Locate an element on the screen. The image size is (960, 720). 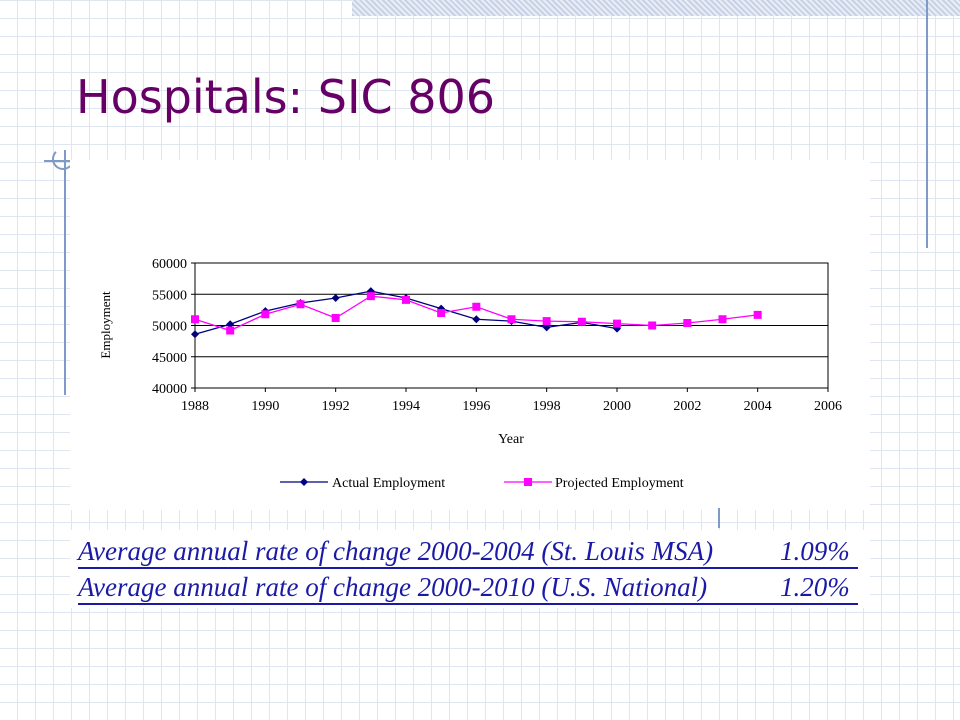
y-tick-label: 50000 is located at coordinates (169, 327).